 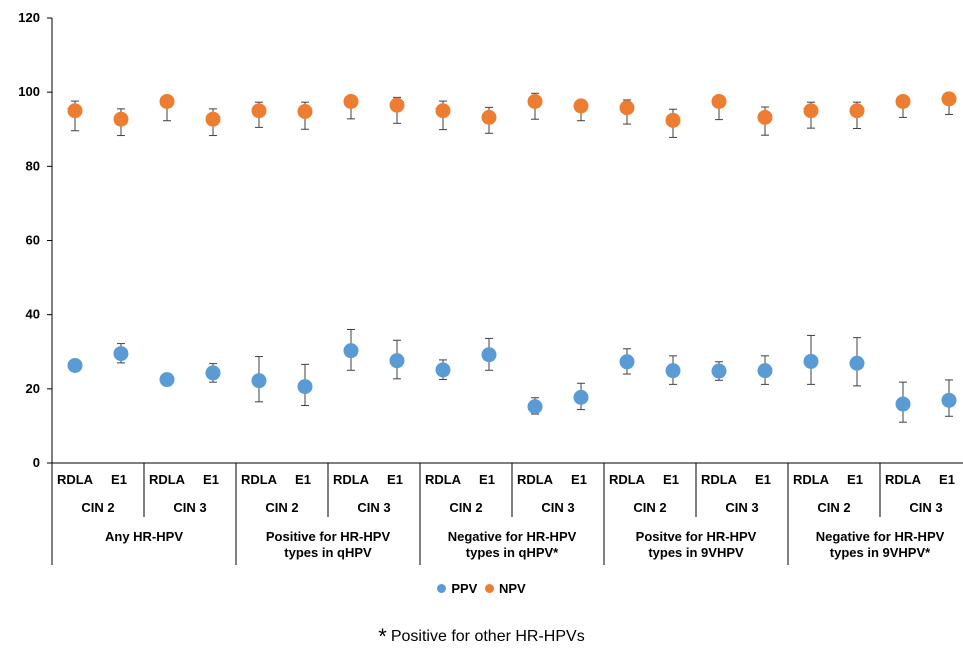 I want to click on x-label-hpv-group: types in qHPV, so click(x=328, y=552).